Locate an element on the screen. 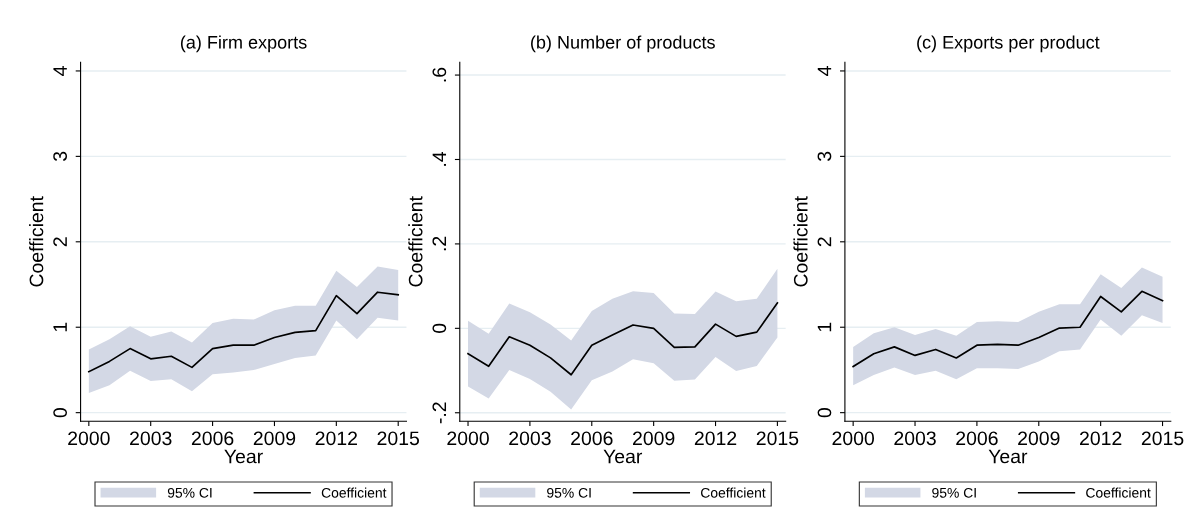  y-tick-label: .6 is located at coordinates (439, 74).